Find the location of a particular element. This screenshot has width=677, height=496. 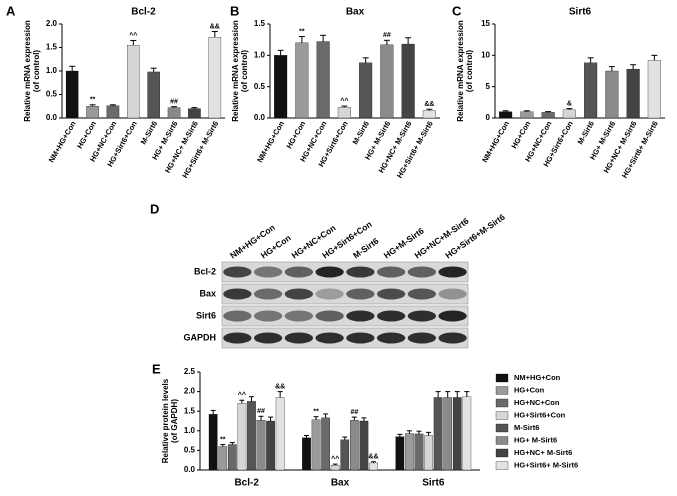

annotation: & is located at coordinates (569, 103).